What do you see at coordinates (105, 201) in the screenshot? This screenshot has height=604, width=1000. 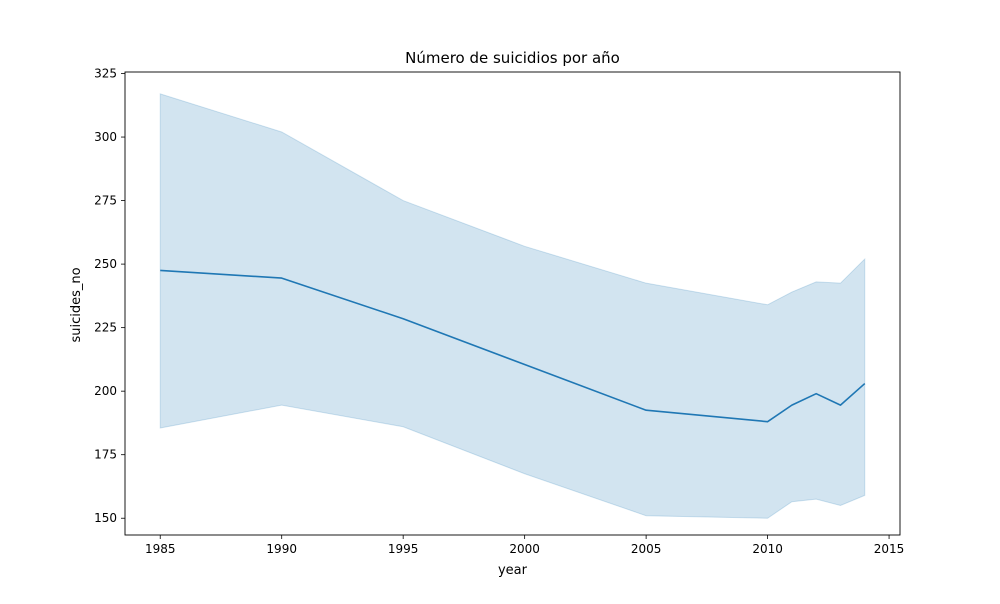 I see `y-tick-label: 275` at bounding box center [105, 201].